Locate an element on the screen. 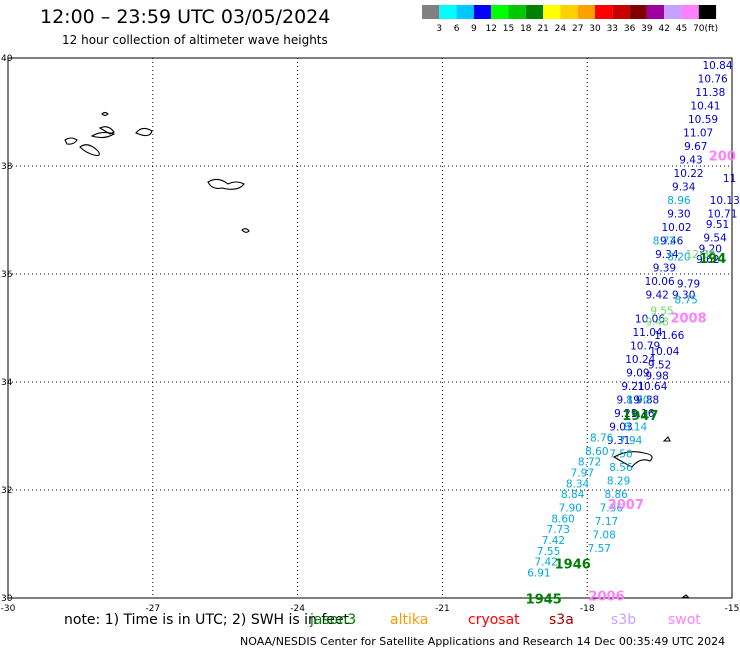 Image resolution: width=740 pixels, height=650 pixels. wave-height-value: 7.55 is located at coordinates (548, 552).